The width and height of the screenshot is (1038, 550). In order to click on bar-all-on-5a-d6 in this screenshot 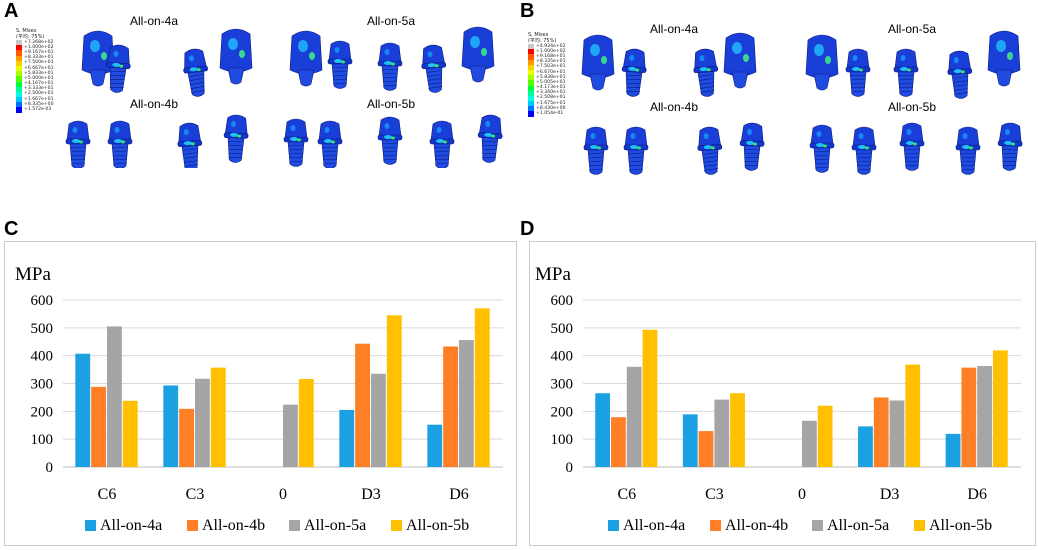, I will do `click(466, 403)`.